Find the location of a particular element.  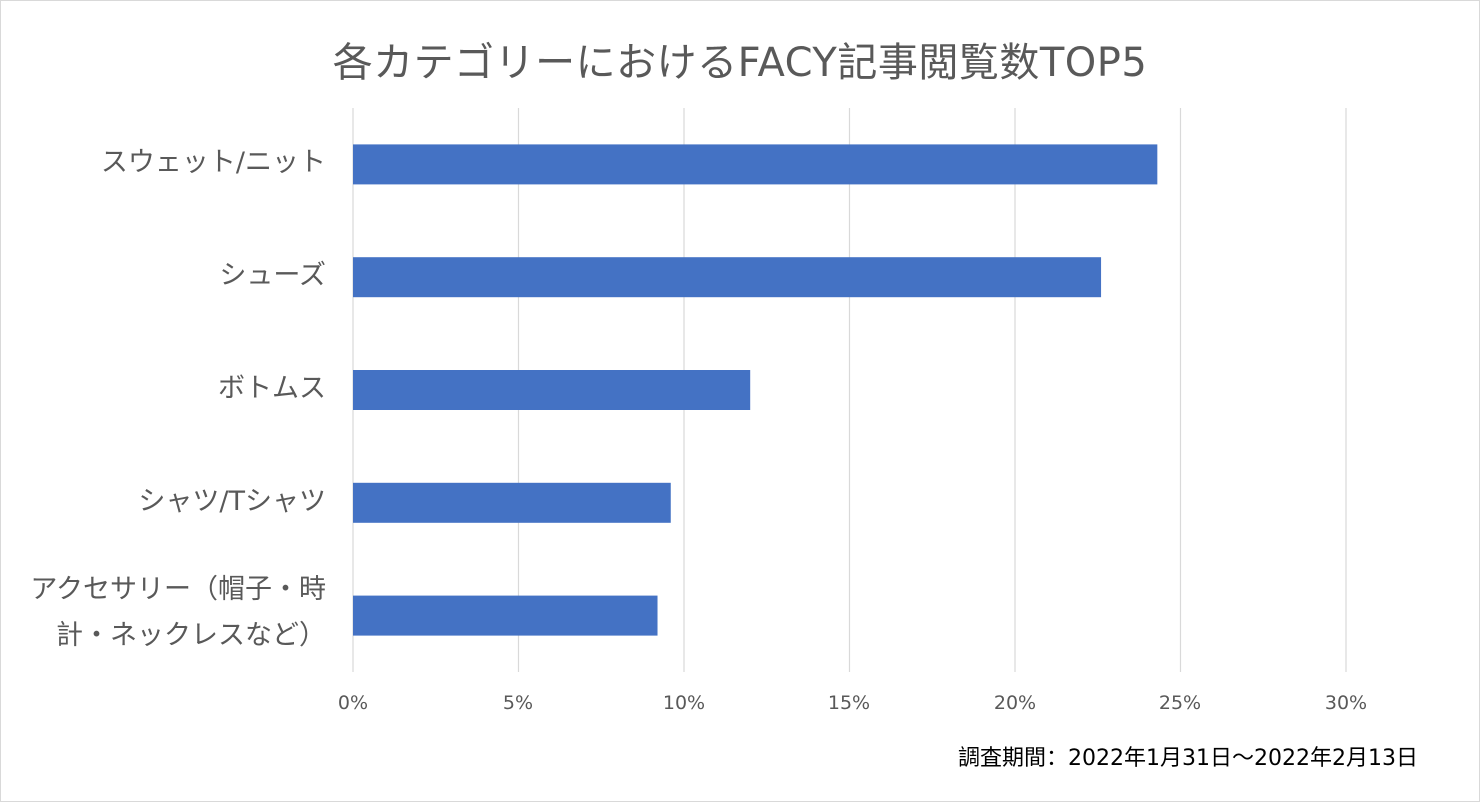

category-label: シューズ is located at coordinates (272, 275).